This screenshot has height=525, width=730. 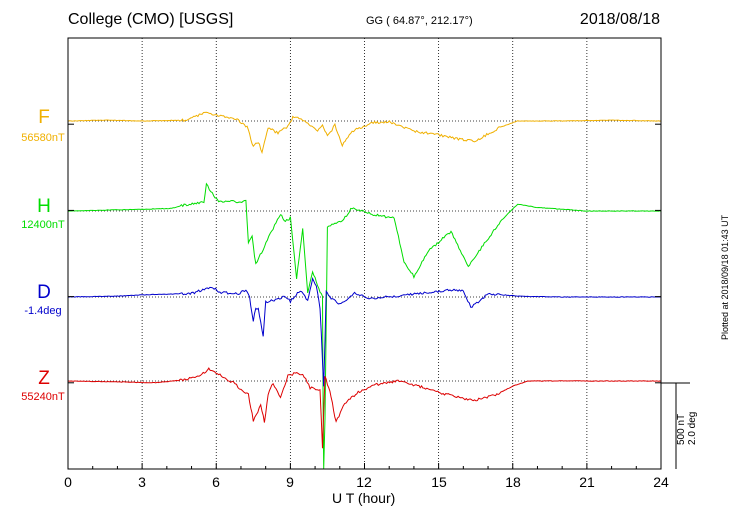 What do you see at coordinates (43, 311) in the screenshot?
I see `baseline-d: -1.4deg` at bounding box center [43, 311].